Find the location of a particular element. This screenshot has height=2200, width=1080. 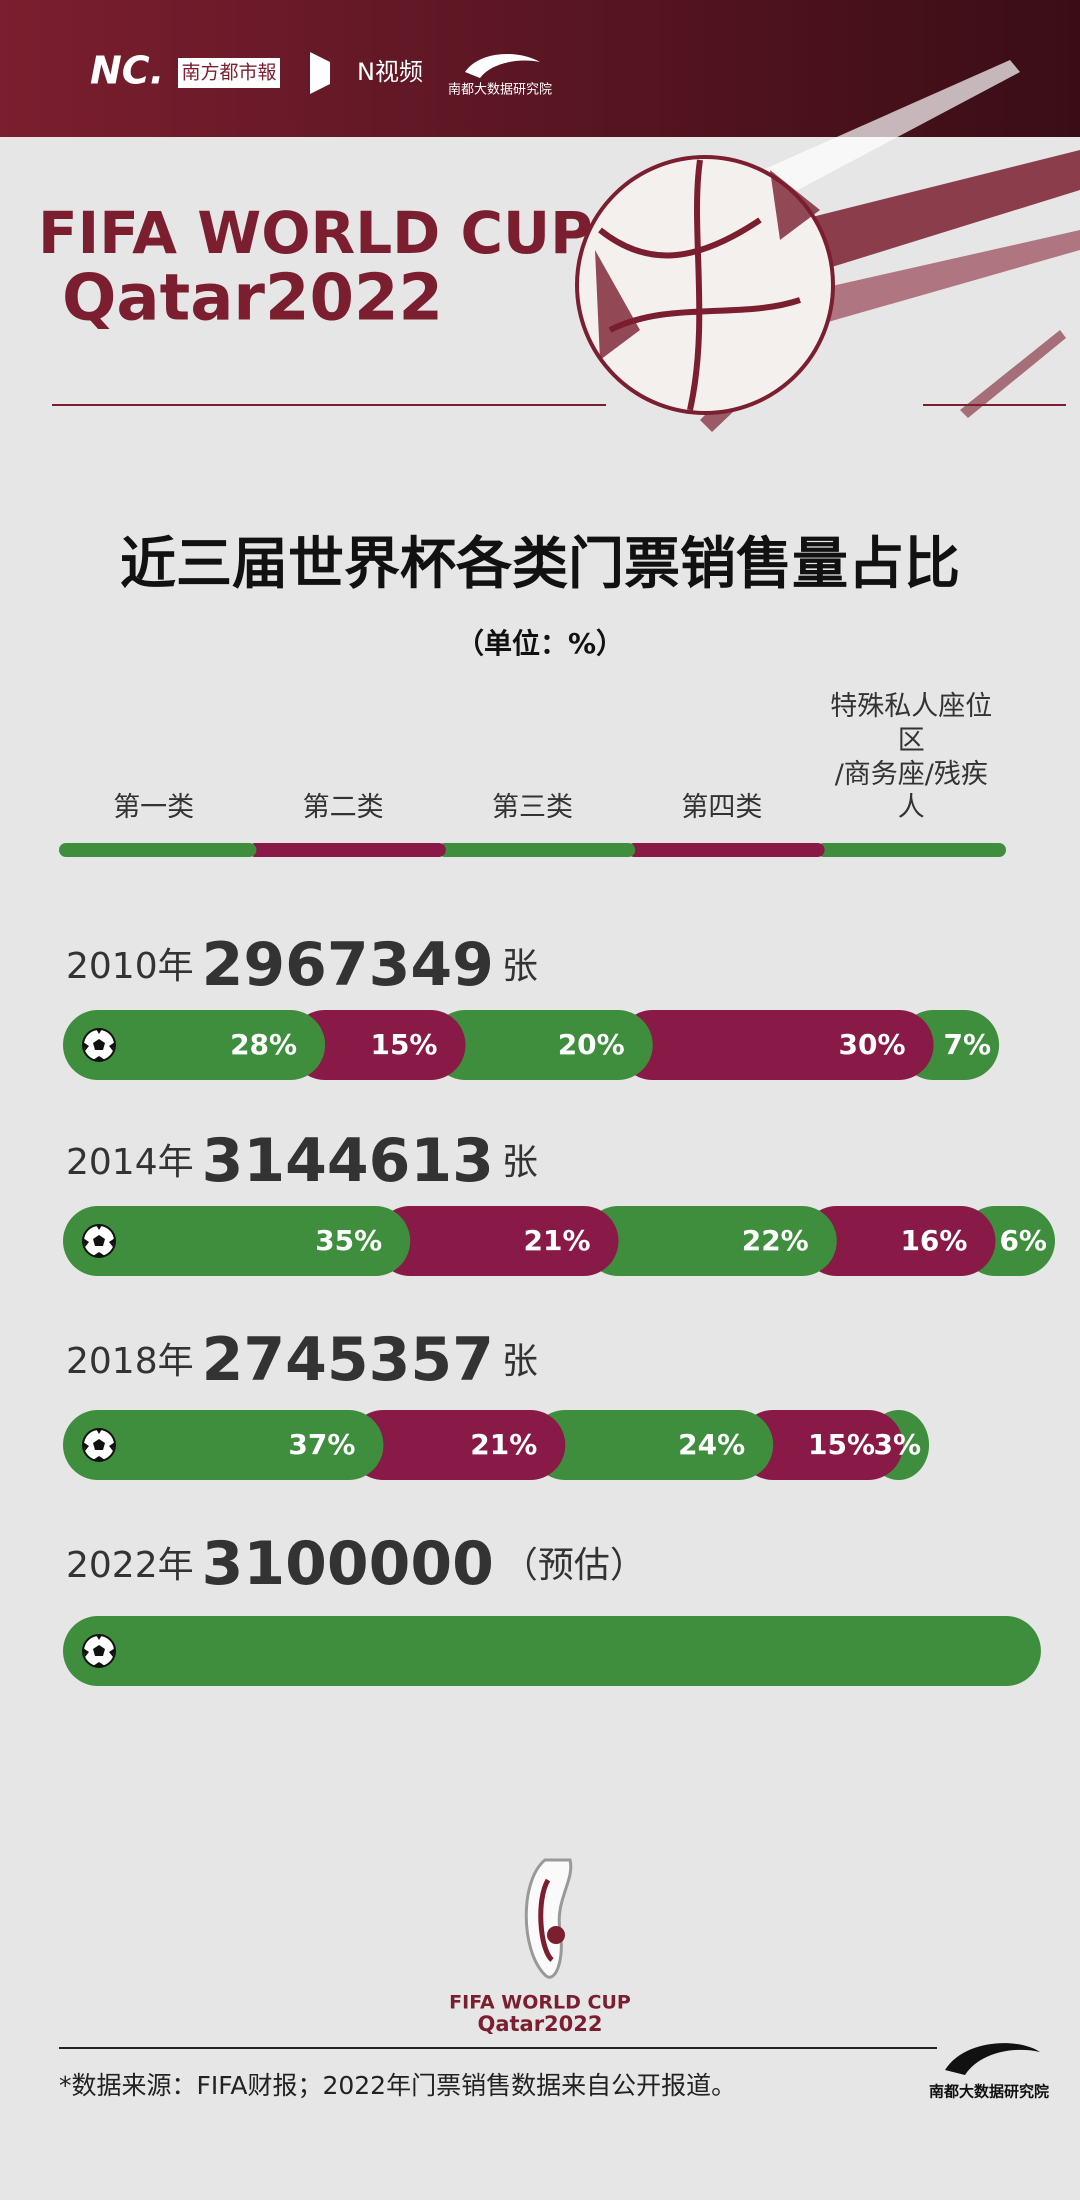

legend-label: 第四类 is located at coordinates (722, 808).